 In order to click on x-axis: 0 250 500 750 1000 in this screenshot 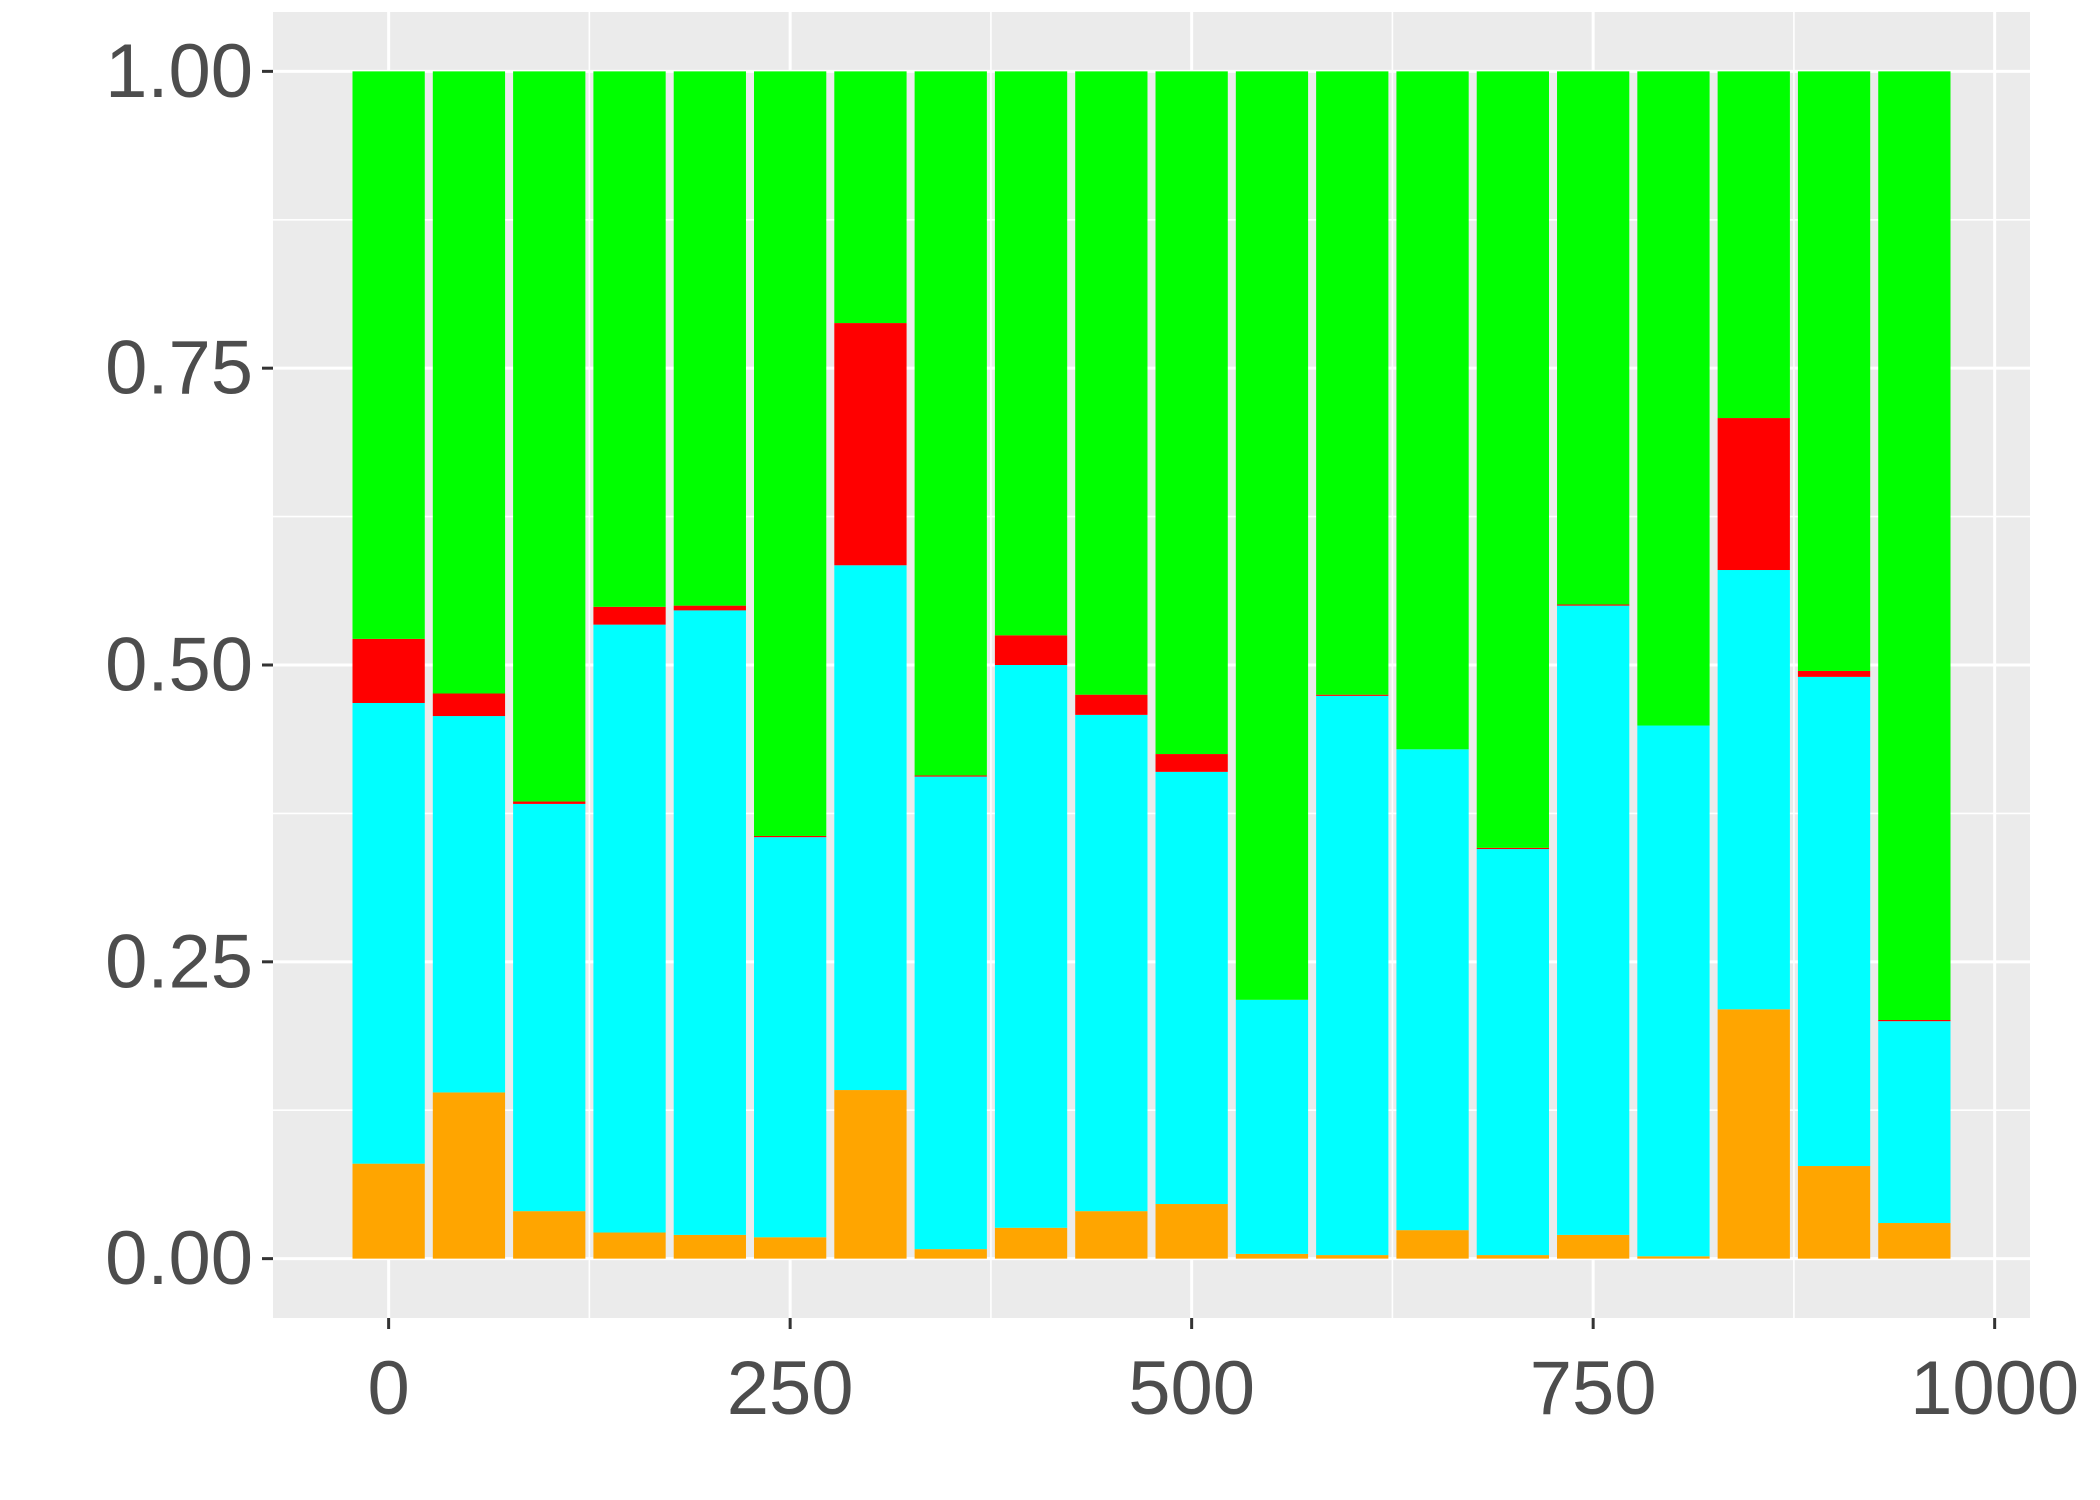, I will do `click(1223, 1374)`.